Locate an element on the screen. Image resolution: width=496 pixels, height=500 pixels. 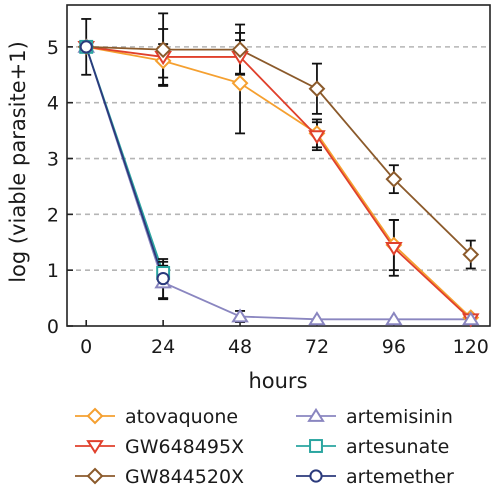
y-axis-title: log (viable parasite+1) is located at coordinates (18, 162).